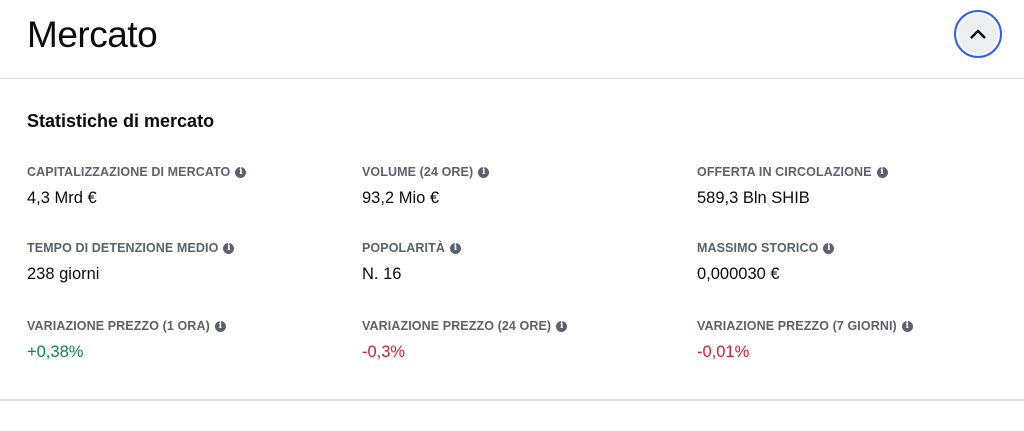 The height and width of the screenshot is (431, 1024). I want to click on stat-item: VARIAZIONE PREZZO (24 ORE) i -0,3%, so click(522, 340).